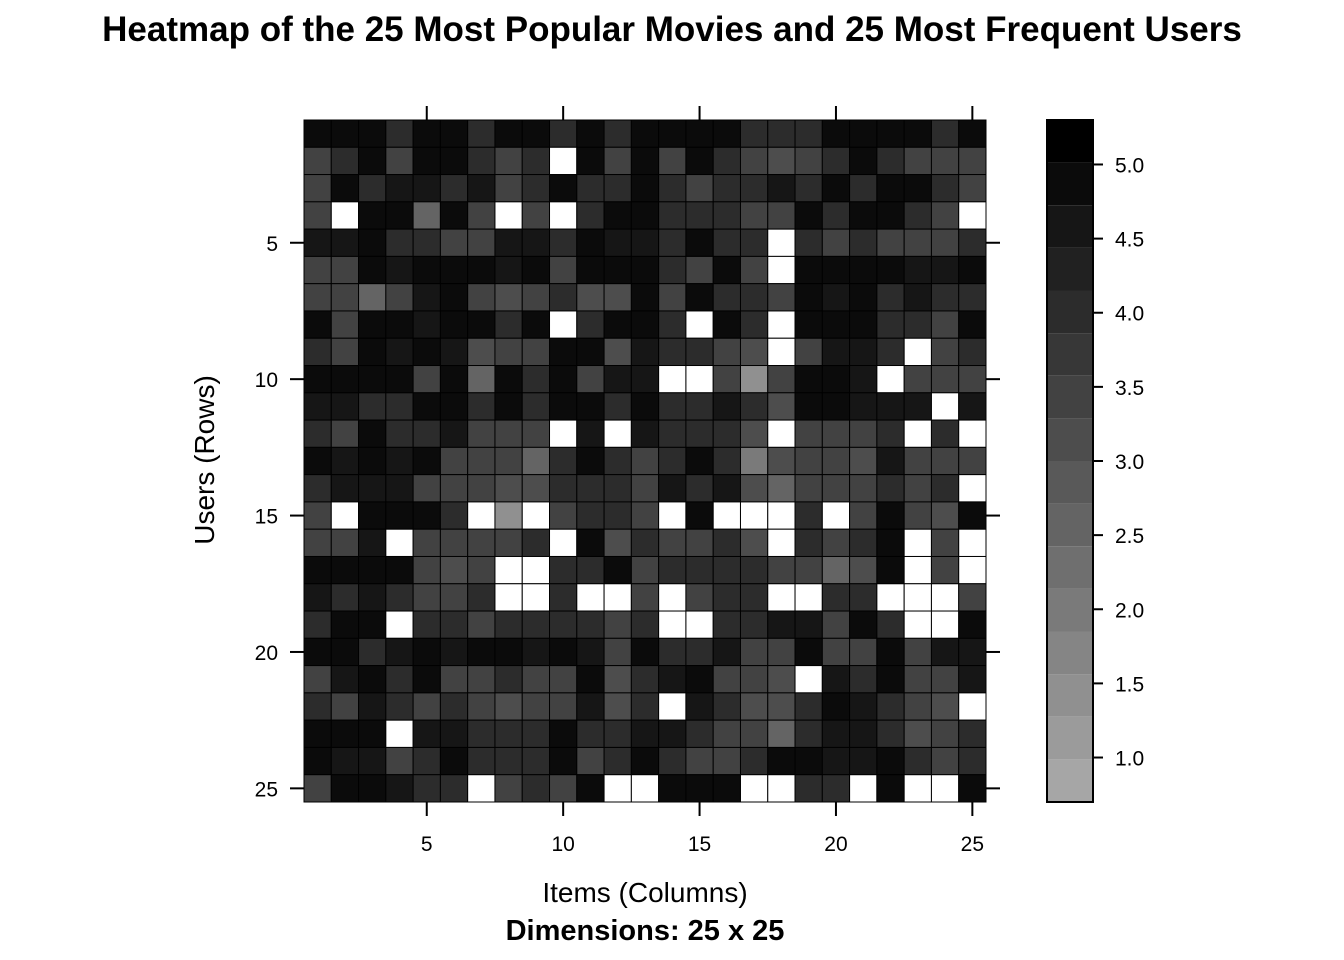  Describe the element at coordinates (1129, 314) in the screenshot. I see `colorbar-tick-label: 4.0` at that location.